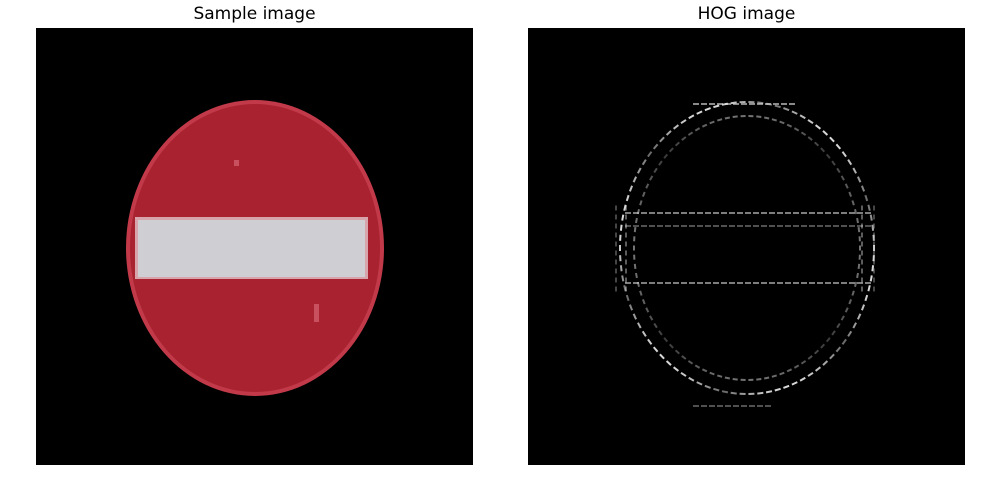  What do you see at coordinates (746, 14) in the screenshot?
I see `hog-image-title: HOG image` at bounding box center [746, 14].